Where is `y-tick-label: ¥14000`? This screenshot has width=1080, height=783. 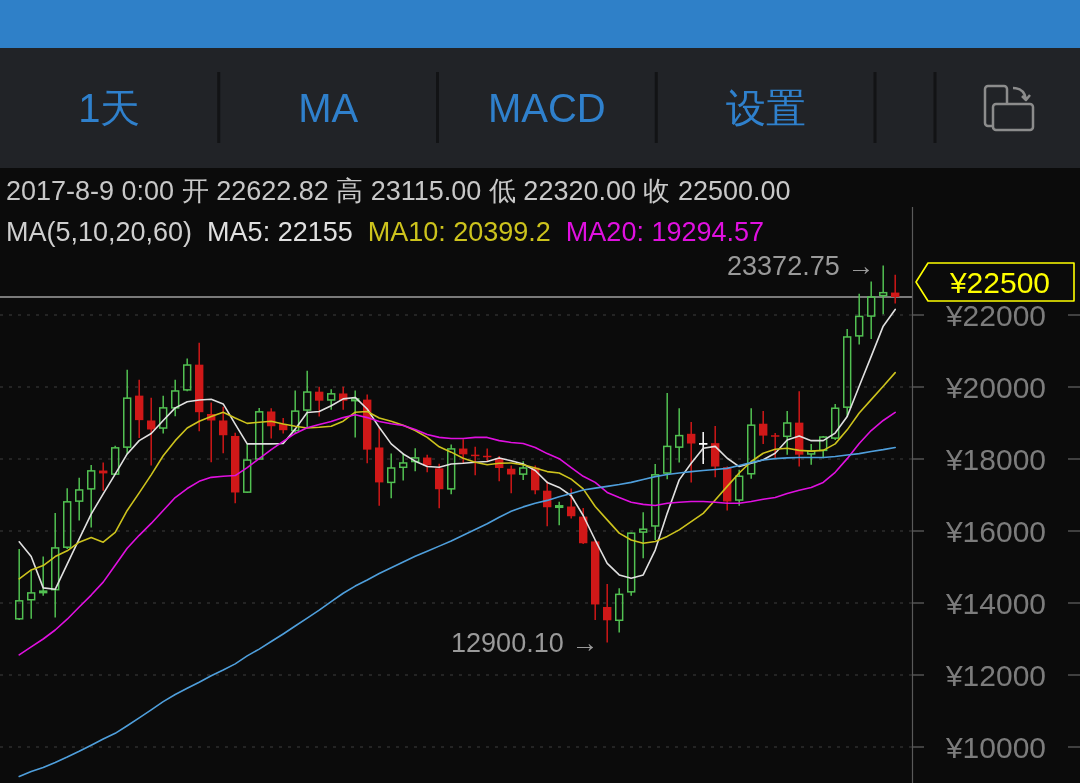
y-tick-label: ¥14000 is located at coordinates (995, 603).